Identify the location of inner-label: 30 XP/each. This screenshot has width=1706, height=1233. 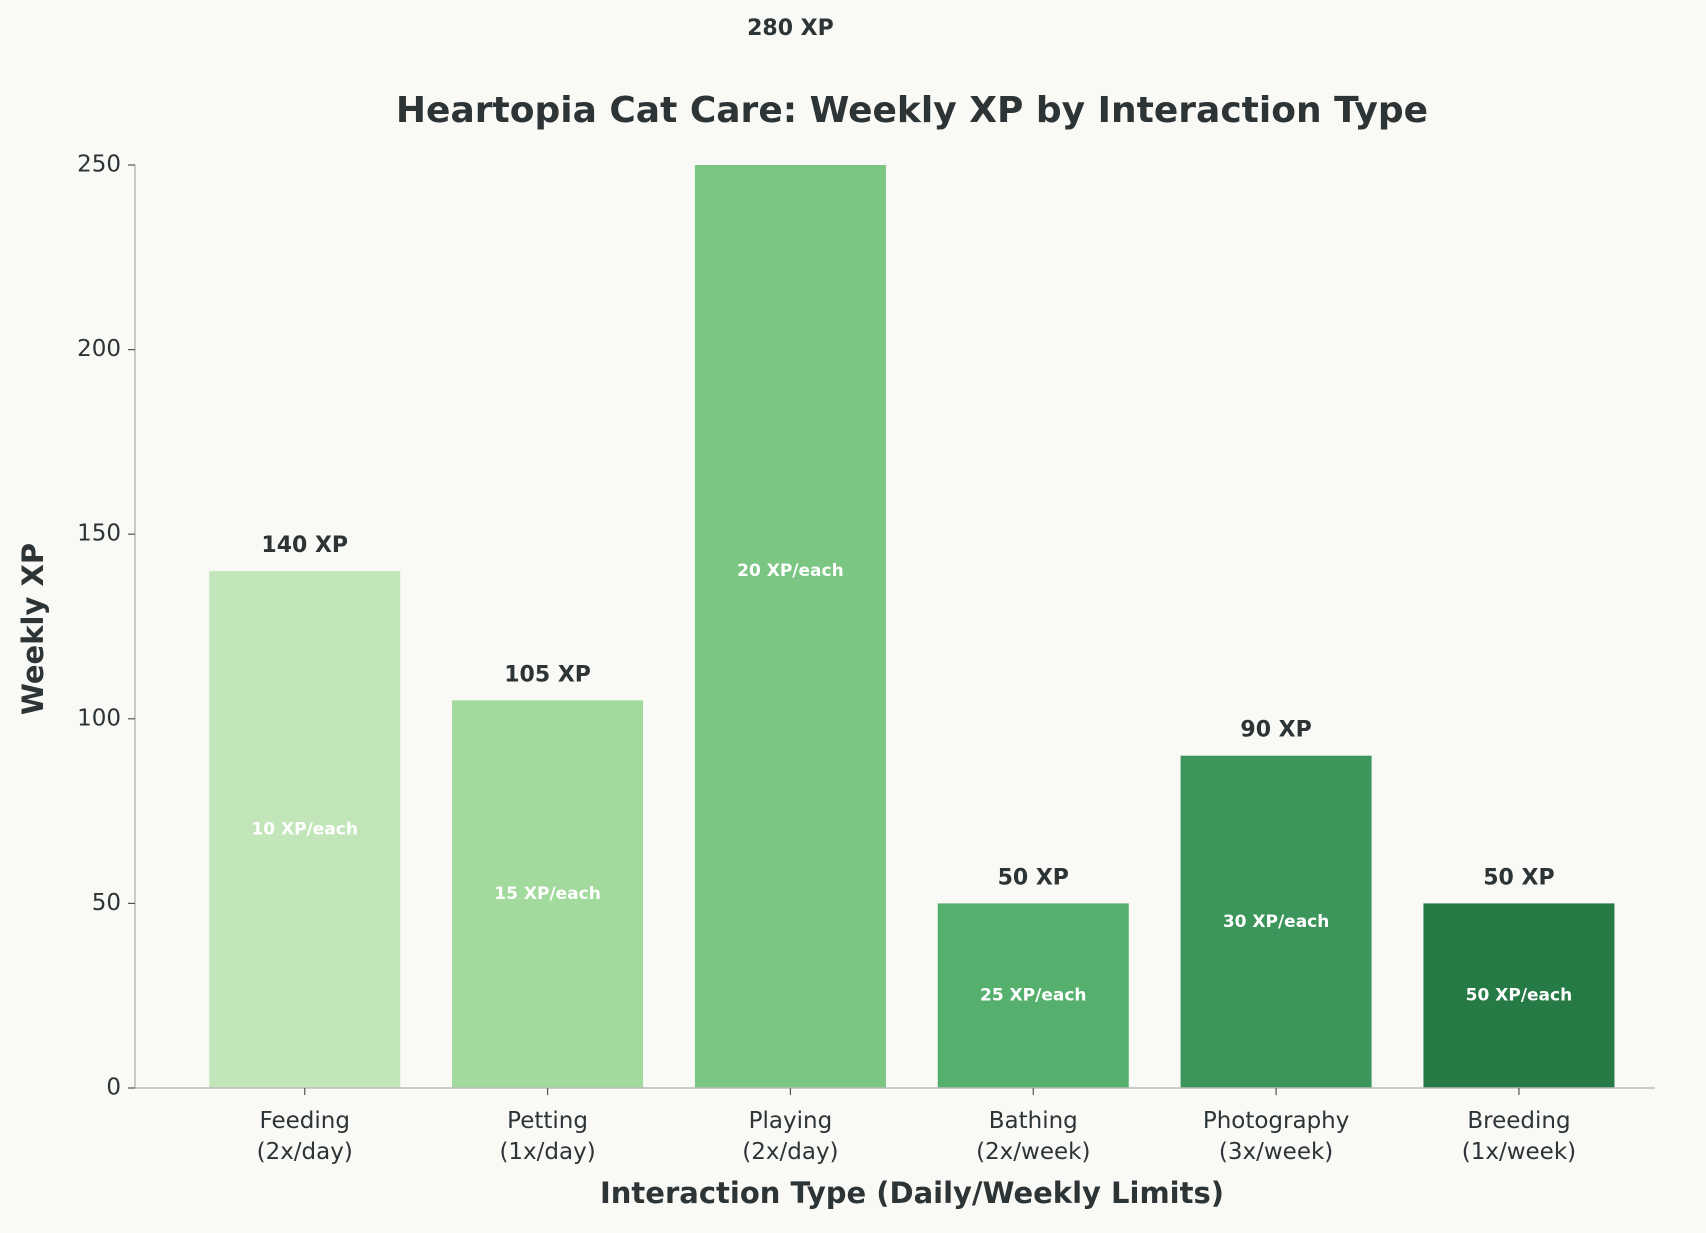
(1276, 922).